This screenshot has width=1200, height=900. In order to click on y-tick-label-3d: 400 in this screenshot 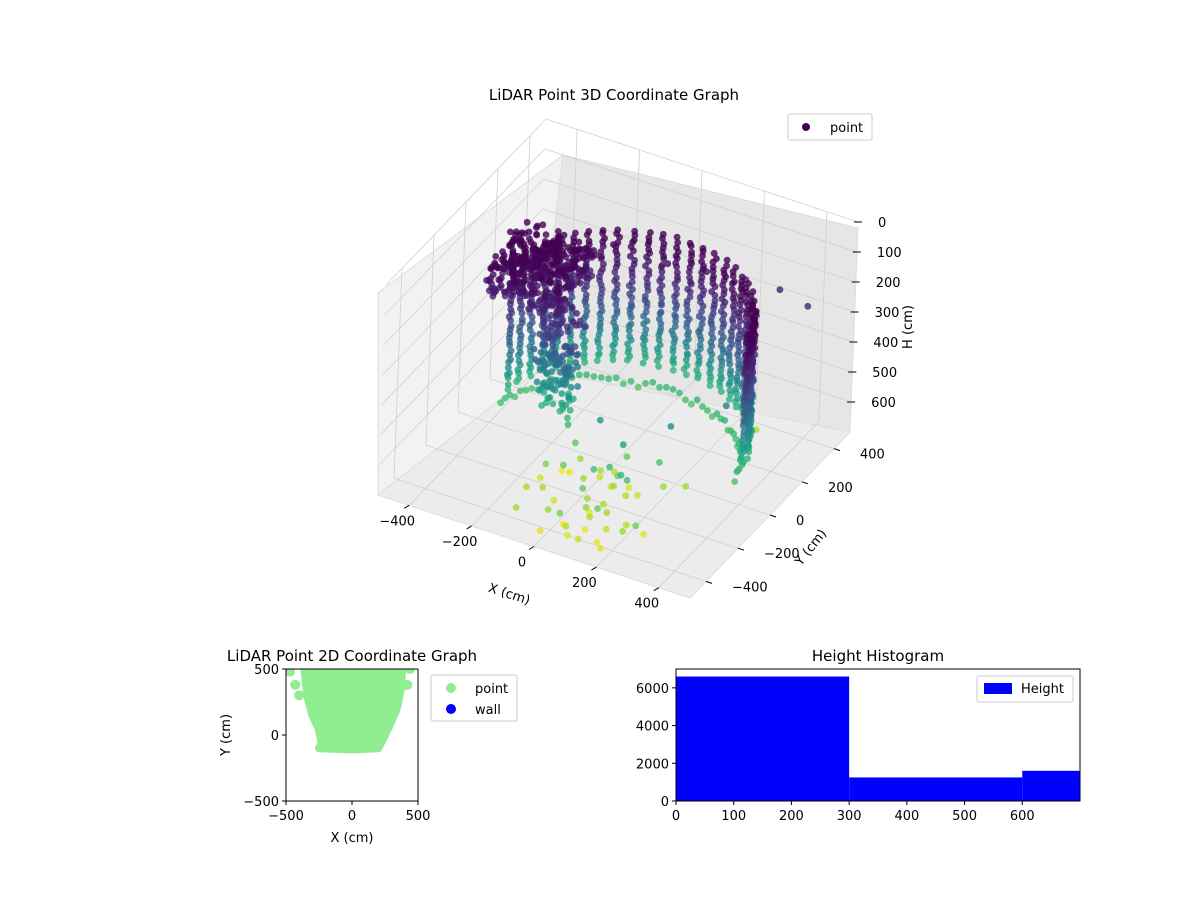, I will do `click(872, 455)`.